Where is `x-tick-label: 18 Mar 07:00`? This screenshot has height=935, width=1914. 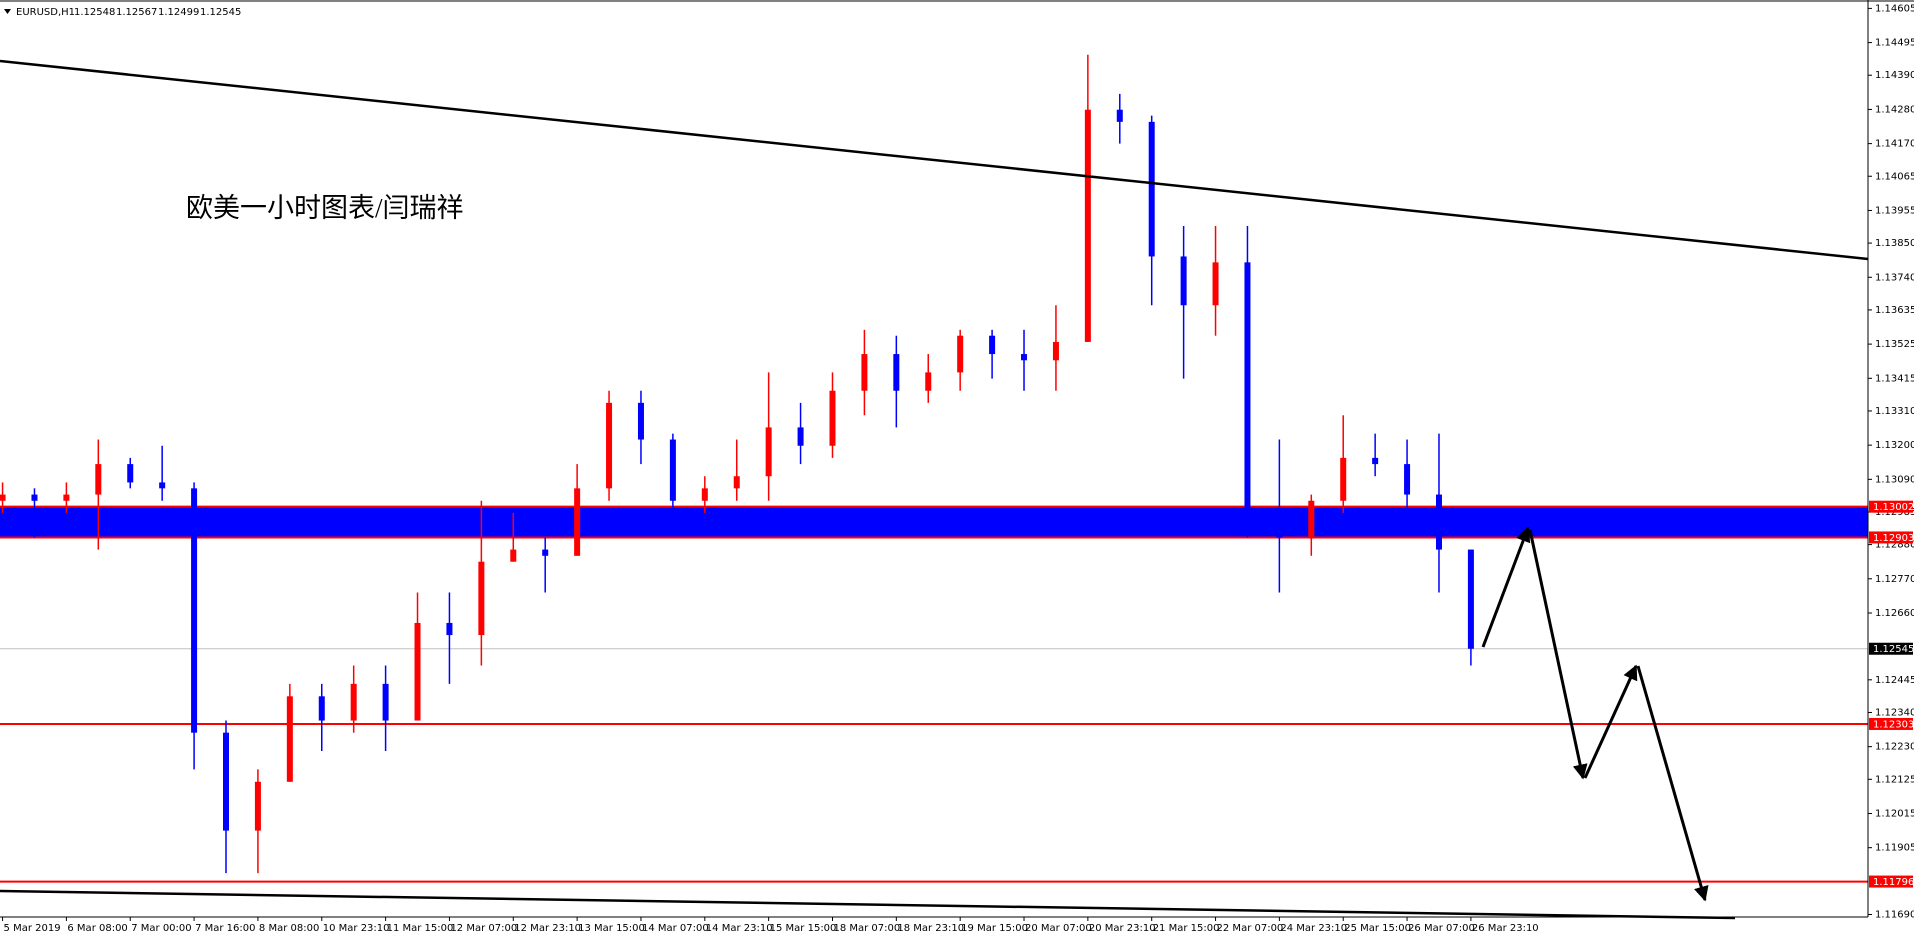
x-tick-label: 18 Mar 07:00 is located at coordinates (866, 928).